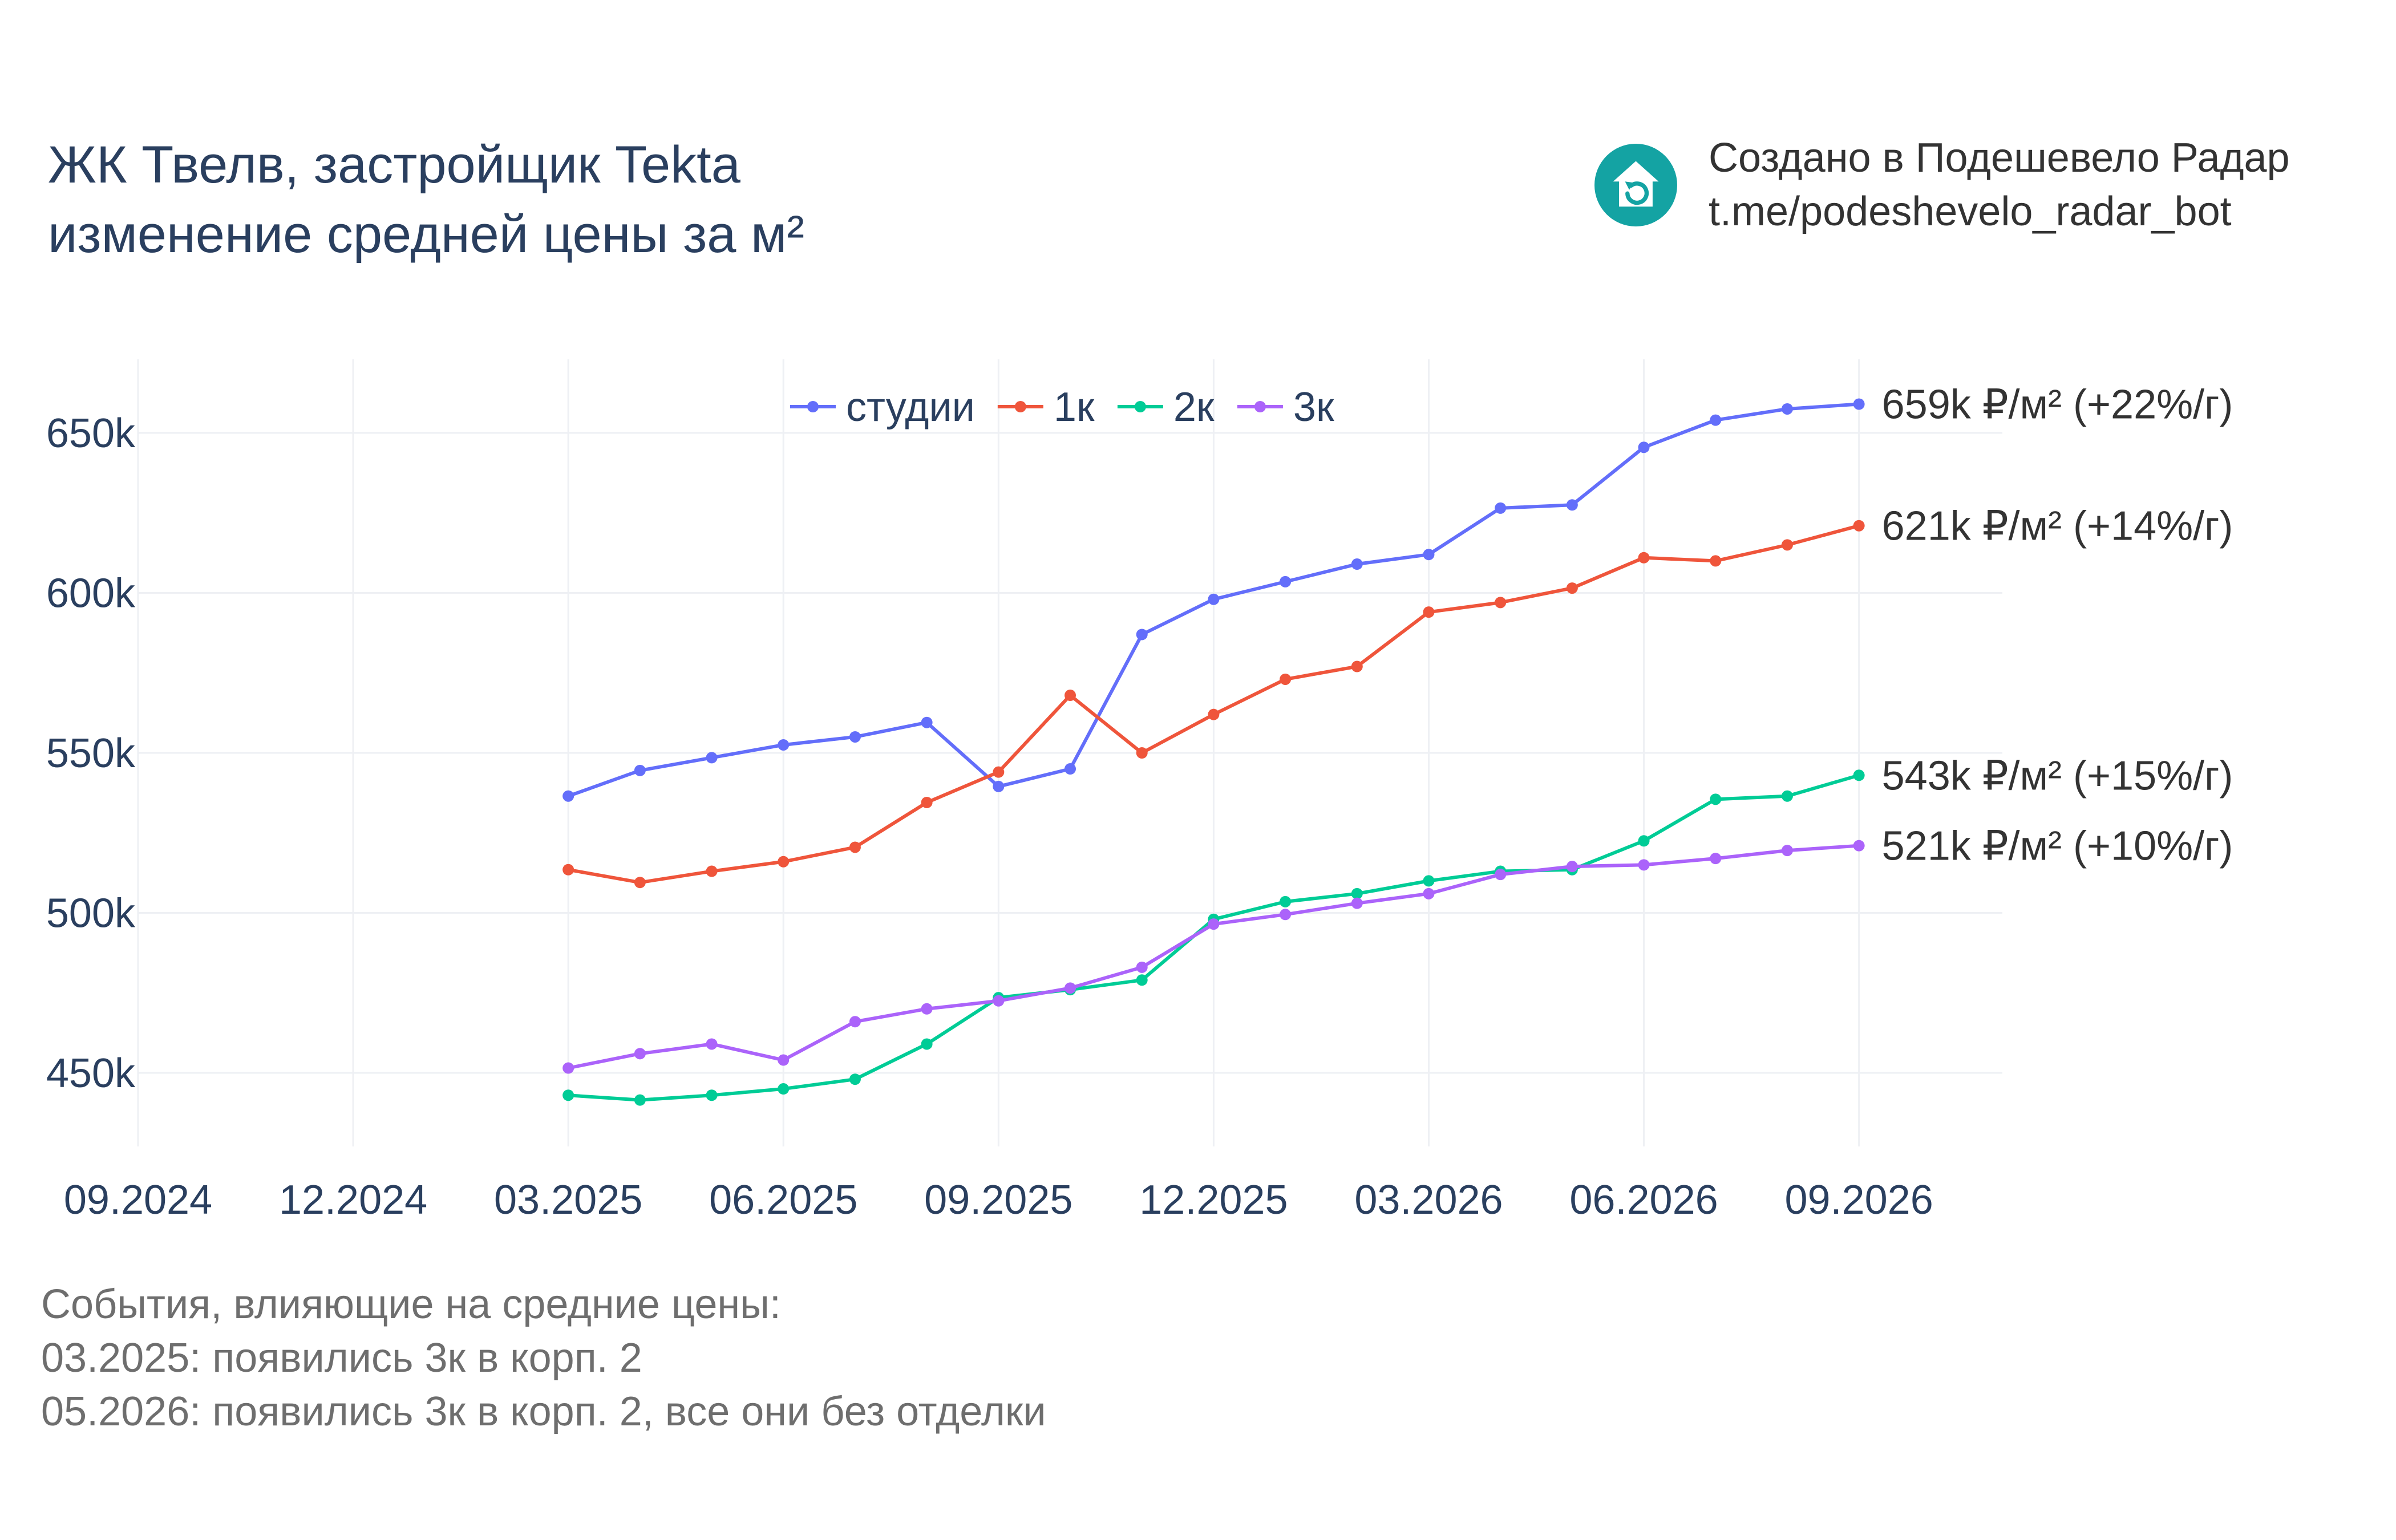 The height and width of the screenshot is (1540, 2396). Describe the element at coordinates (426, 234) in the screenshot. I see `chart-title-line-2: изменение средней цены за м²` at that location.